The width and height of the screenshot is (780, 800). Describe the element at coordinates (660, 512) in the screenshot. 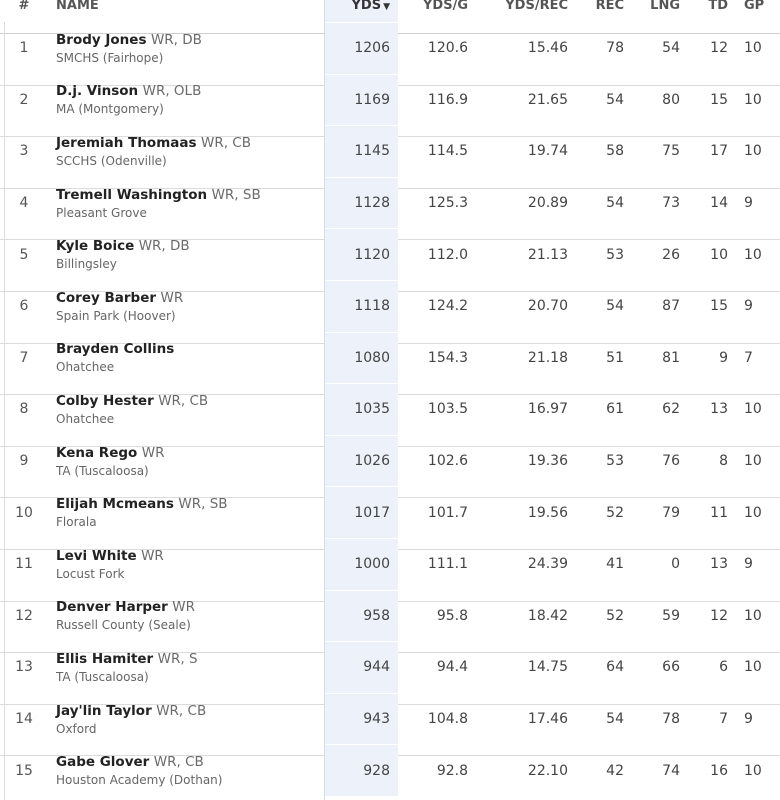

I see `lng-cell: 79` at that location.